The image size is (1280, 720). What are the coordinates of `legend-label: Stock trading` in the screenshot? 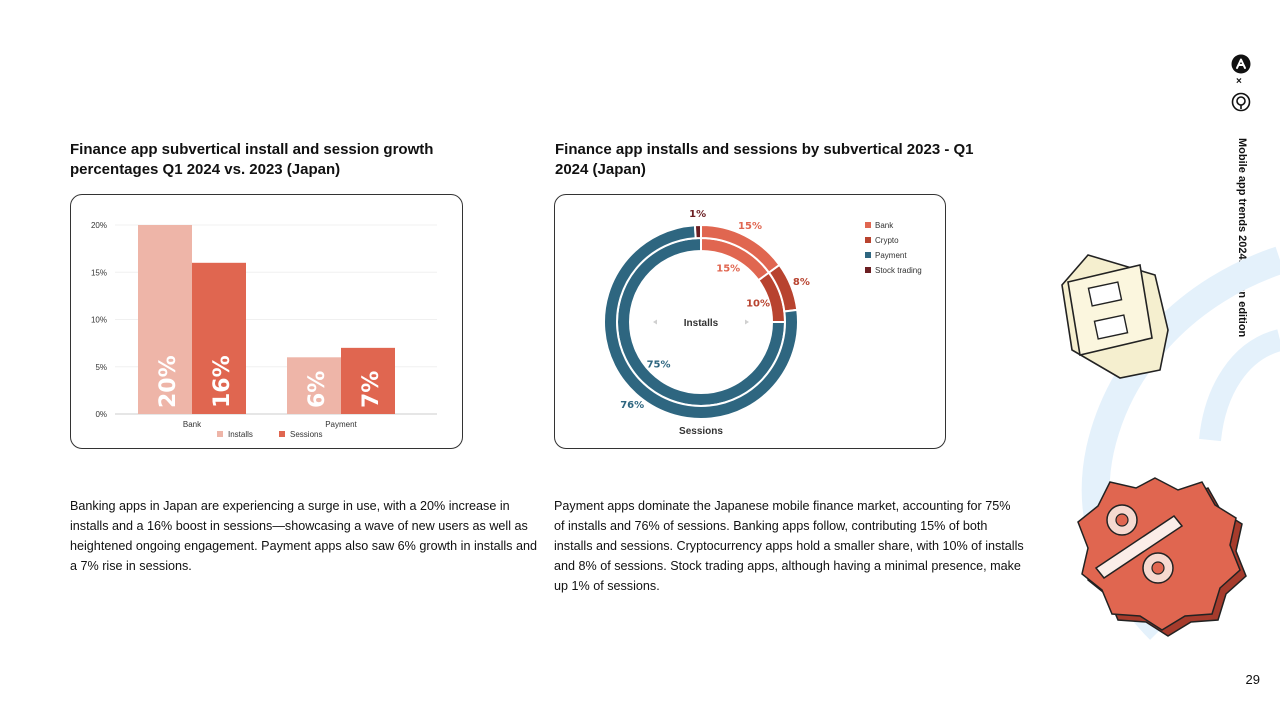 It's located at (898, 270).